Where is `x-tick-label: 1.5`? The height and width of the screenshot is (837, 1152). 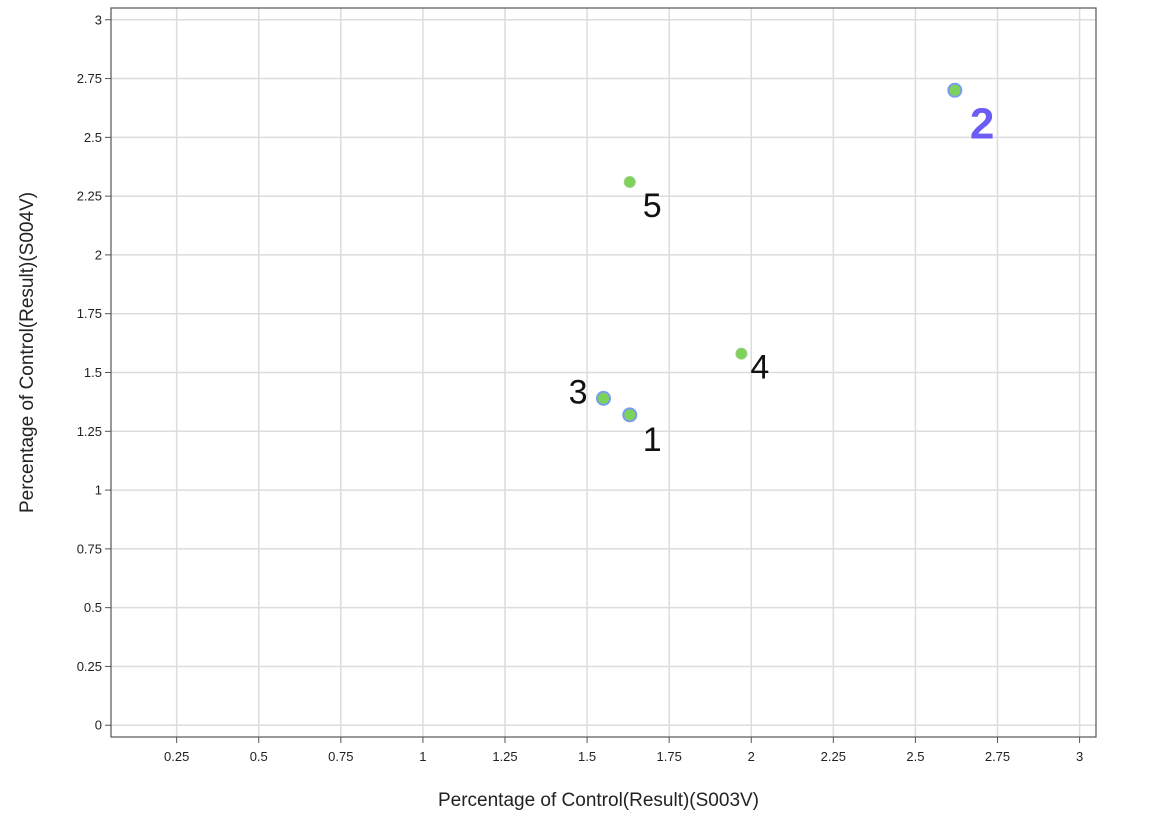 x-tick-label: 1.5 is located at coordinates (587, 756).